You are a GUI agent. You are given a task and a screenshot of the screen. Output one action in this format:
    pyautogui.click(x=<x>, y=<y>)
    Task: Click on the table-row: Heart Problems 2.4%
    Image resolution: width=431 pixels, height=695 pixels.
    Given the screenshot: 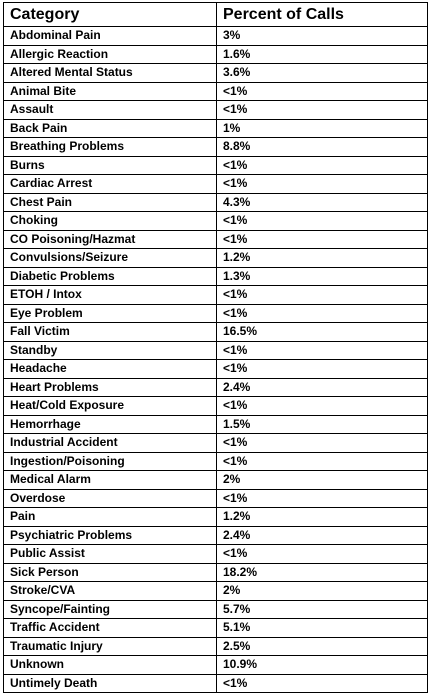 What is the action you would take?
    pyautogui.click(x=215, y=387)
    